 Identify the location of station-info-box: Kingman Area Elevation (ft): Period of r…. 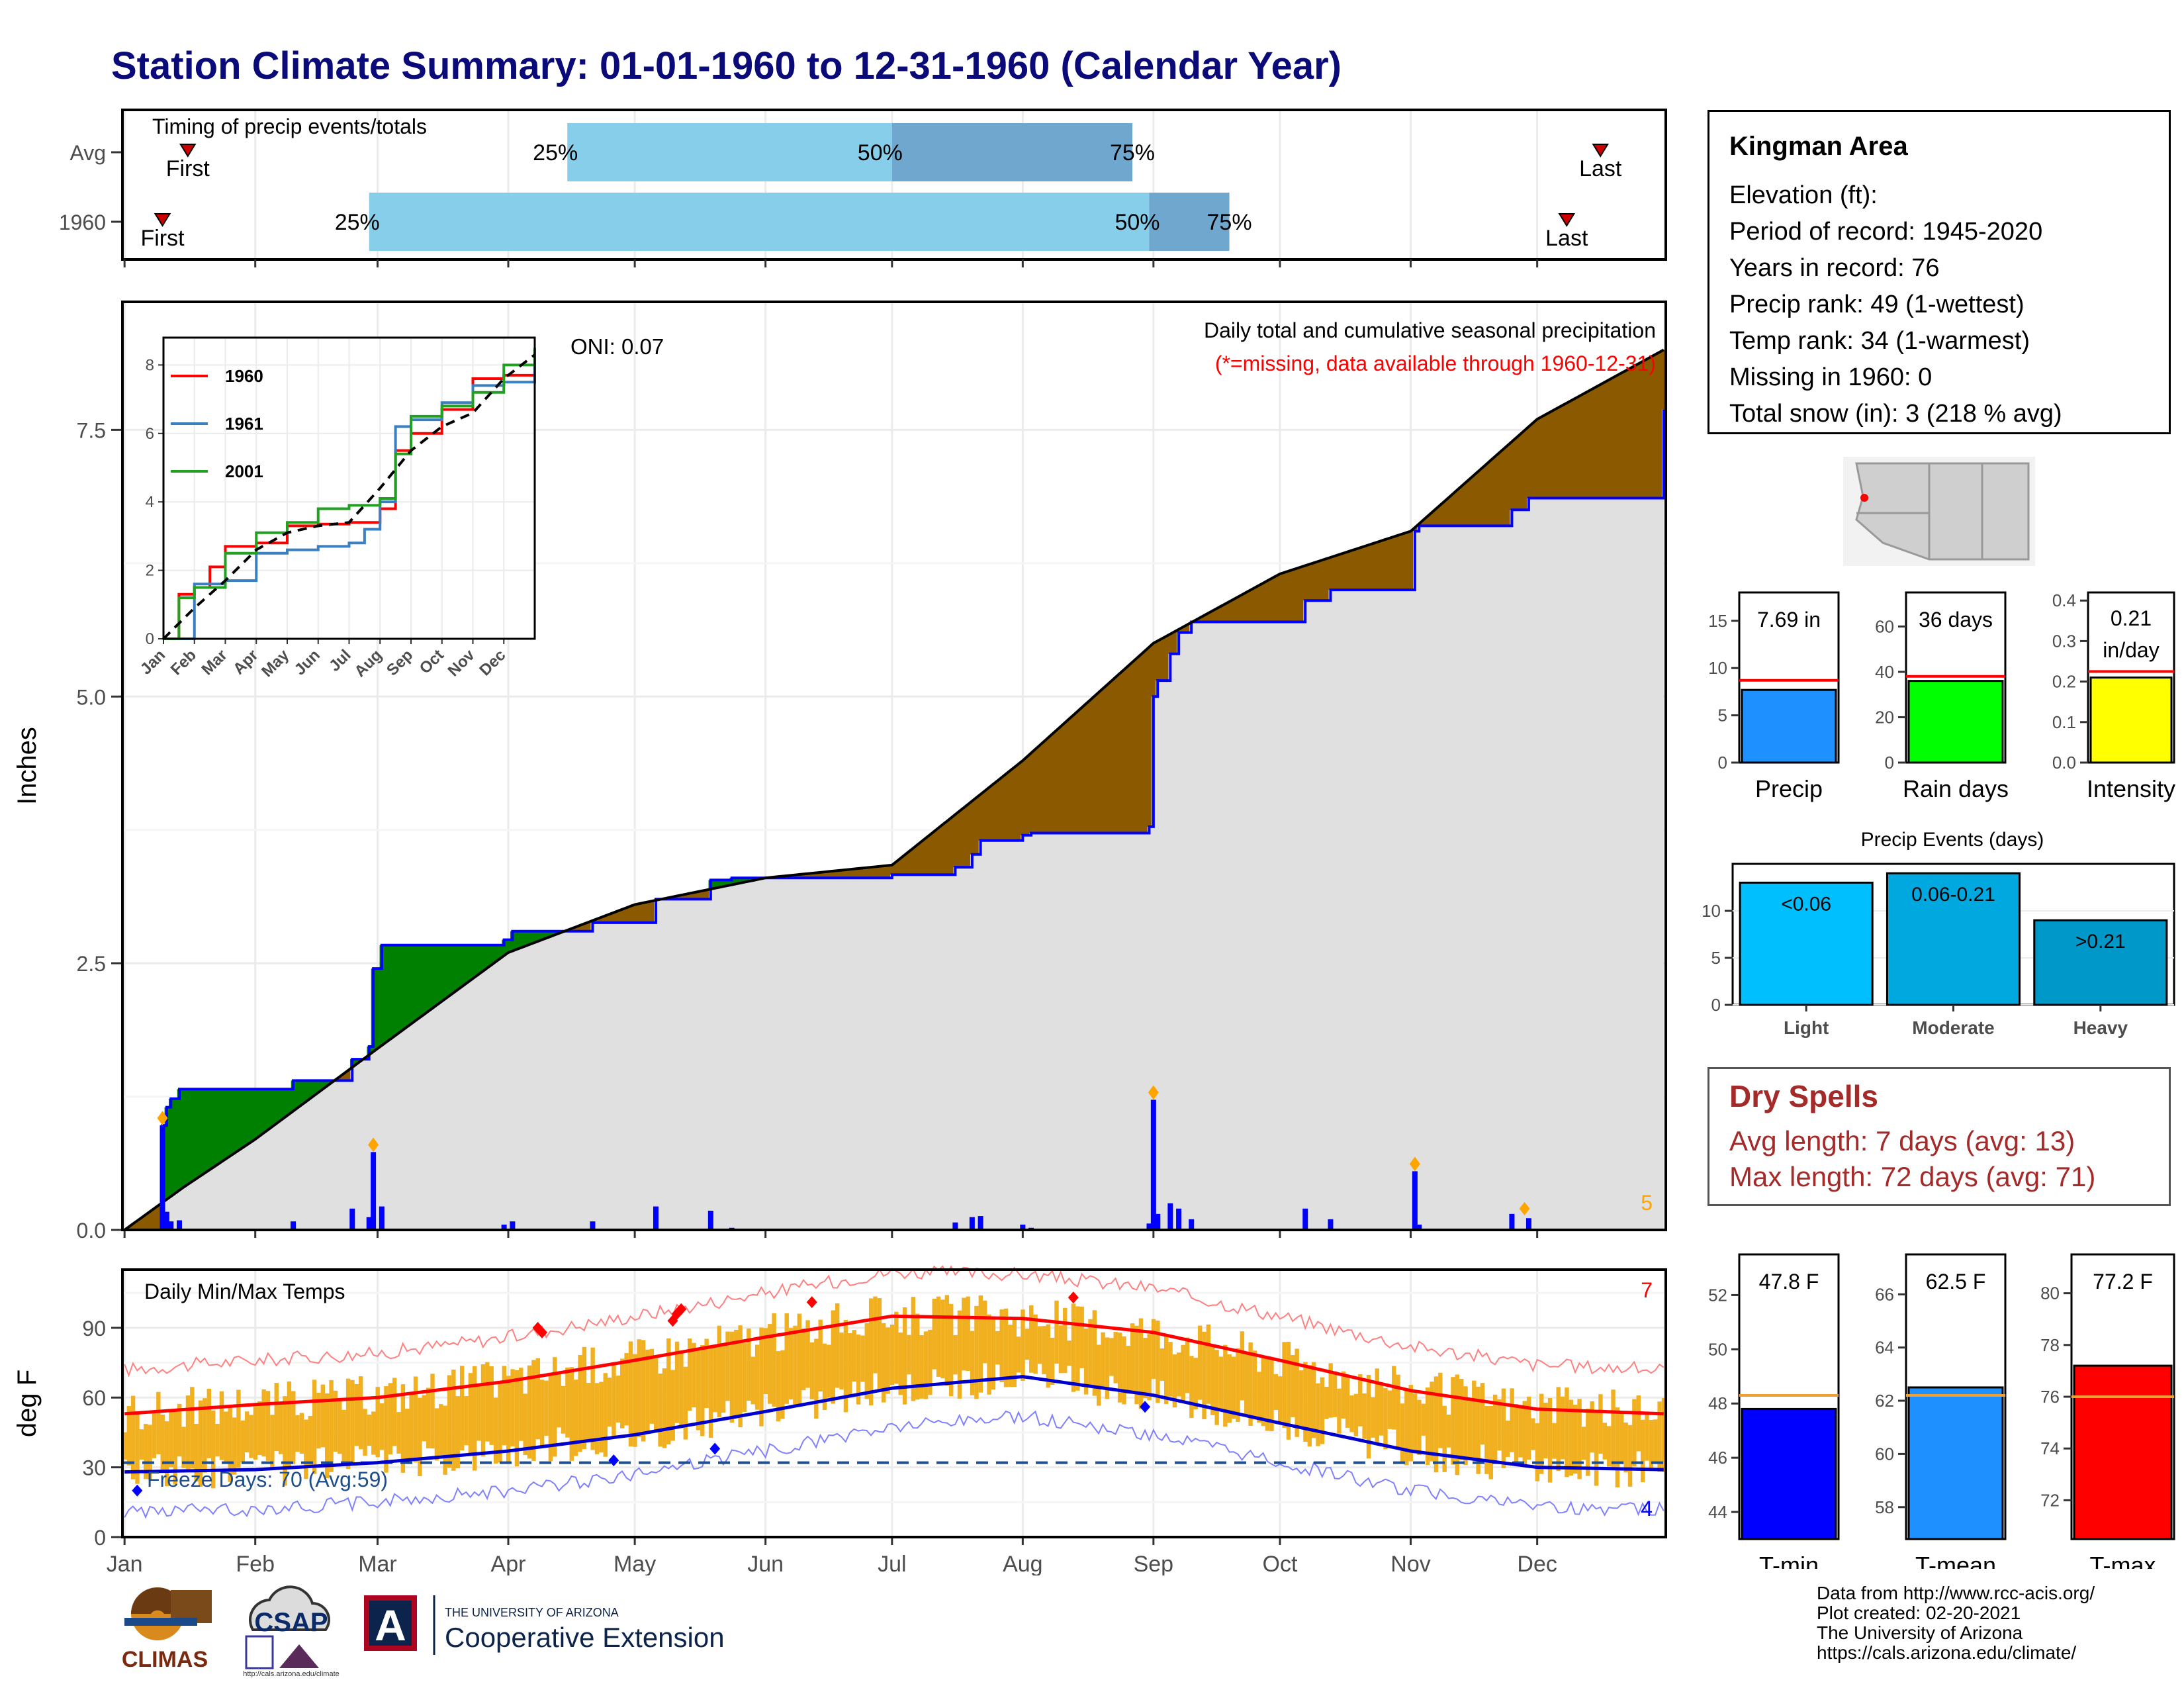
(1939, 272).